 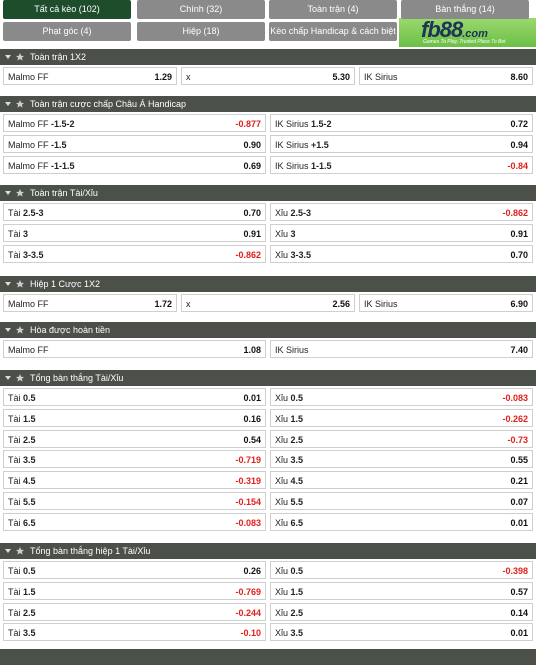 What do you see at coordinates (289, 481) in the screenshot?
I see `selection-label: Xỉu 4.5` at bounding box center [289, 481].